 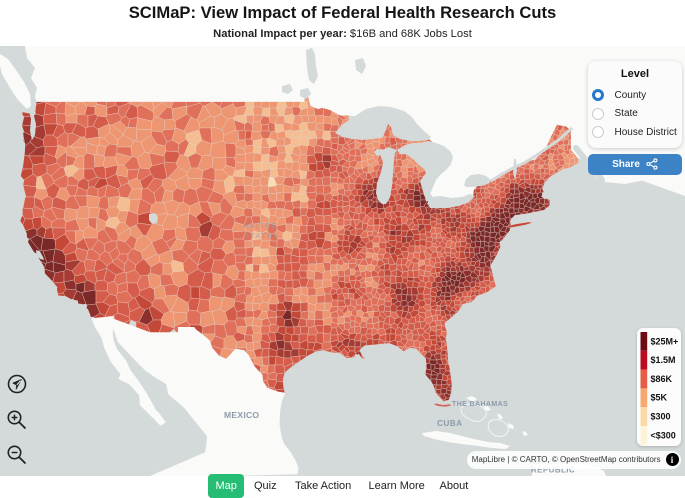 What do you see at coordinates (260, 226) in the screenshot?
I see `svg-text: UNITED` at bounding box center [260, 226].